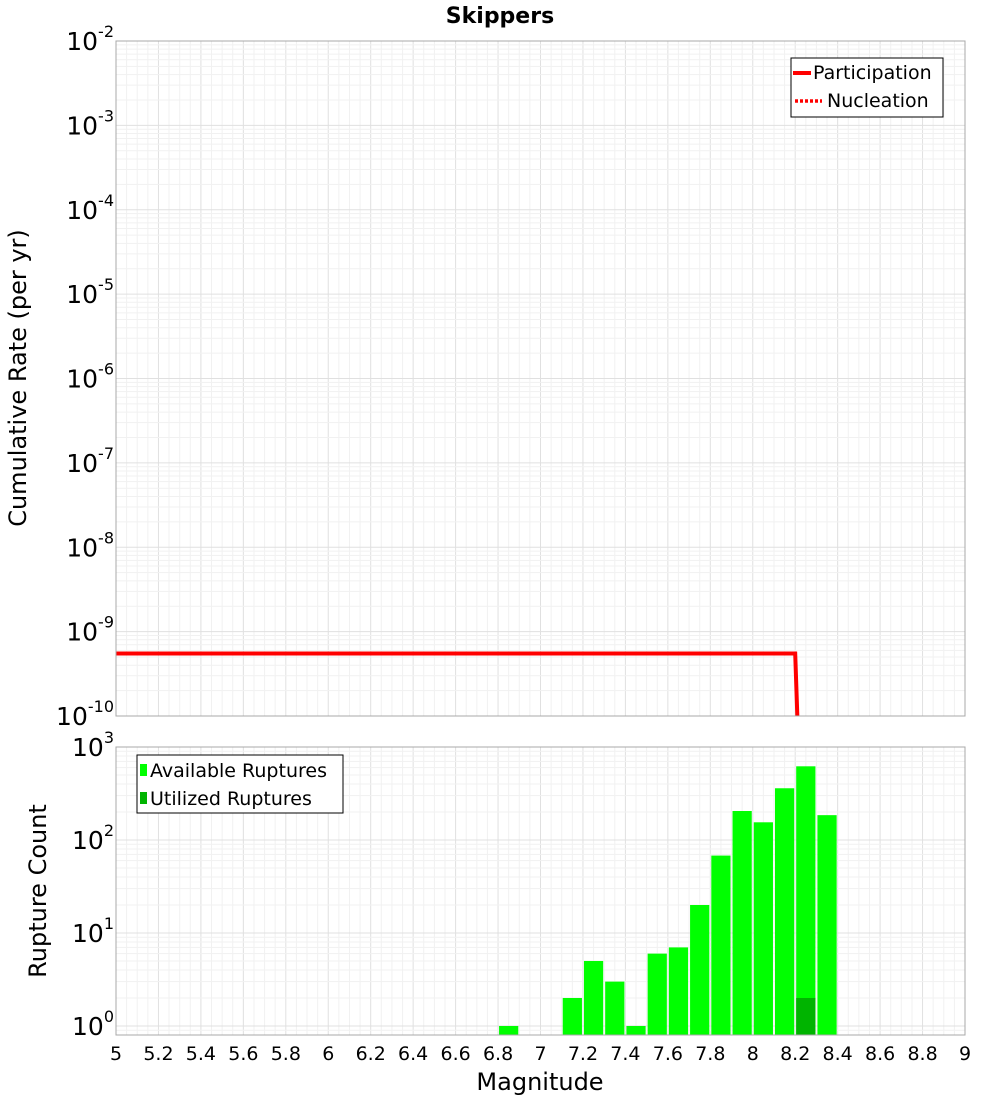  I want to click on series-line-participation, so click(458, 684).